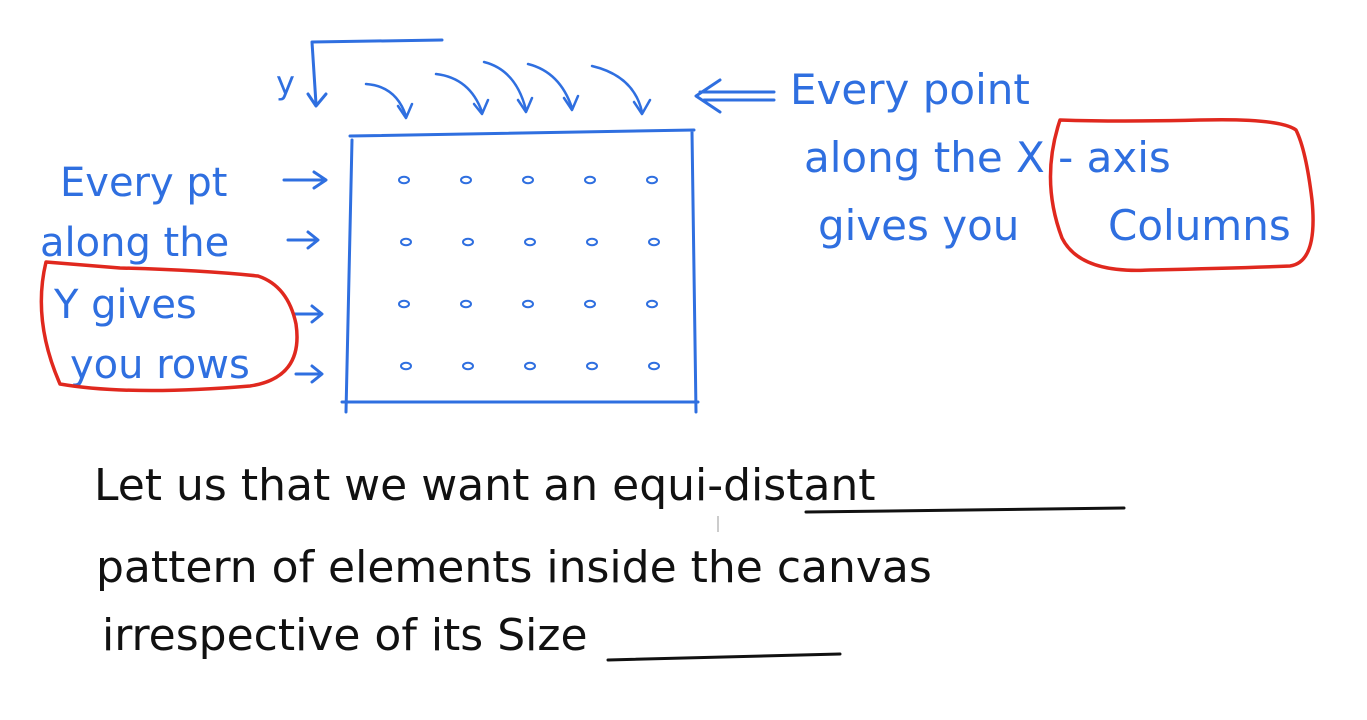 This screenshot has height=720, width=1367. What do you see at coordinates (529, 273) in the screenshot?
I see `grid-dots` at bounding box center [529, 273].